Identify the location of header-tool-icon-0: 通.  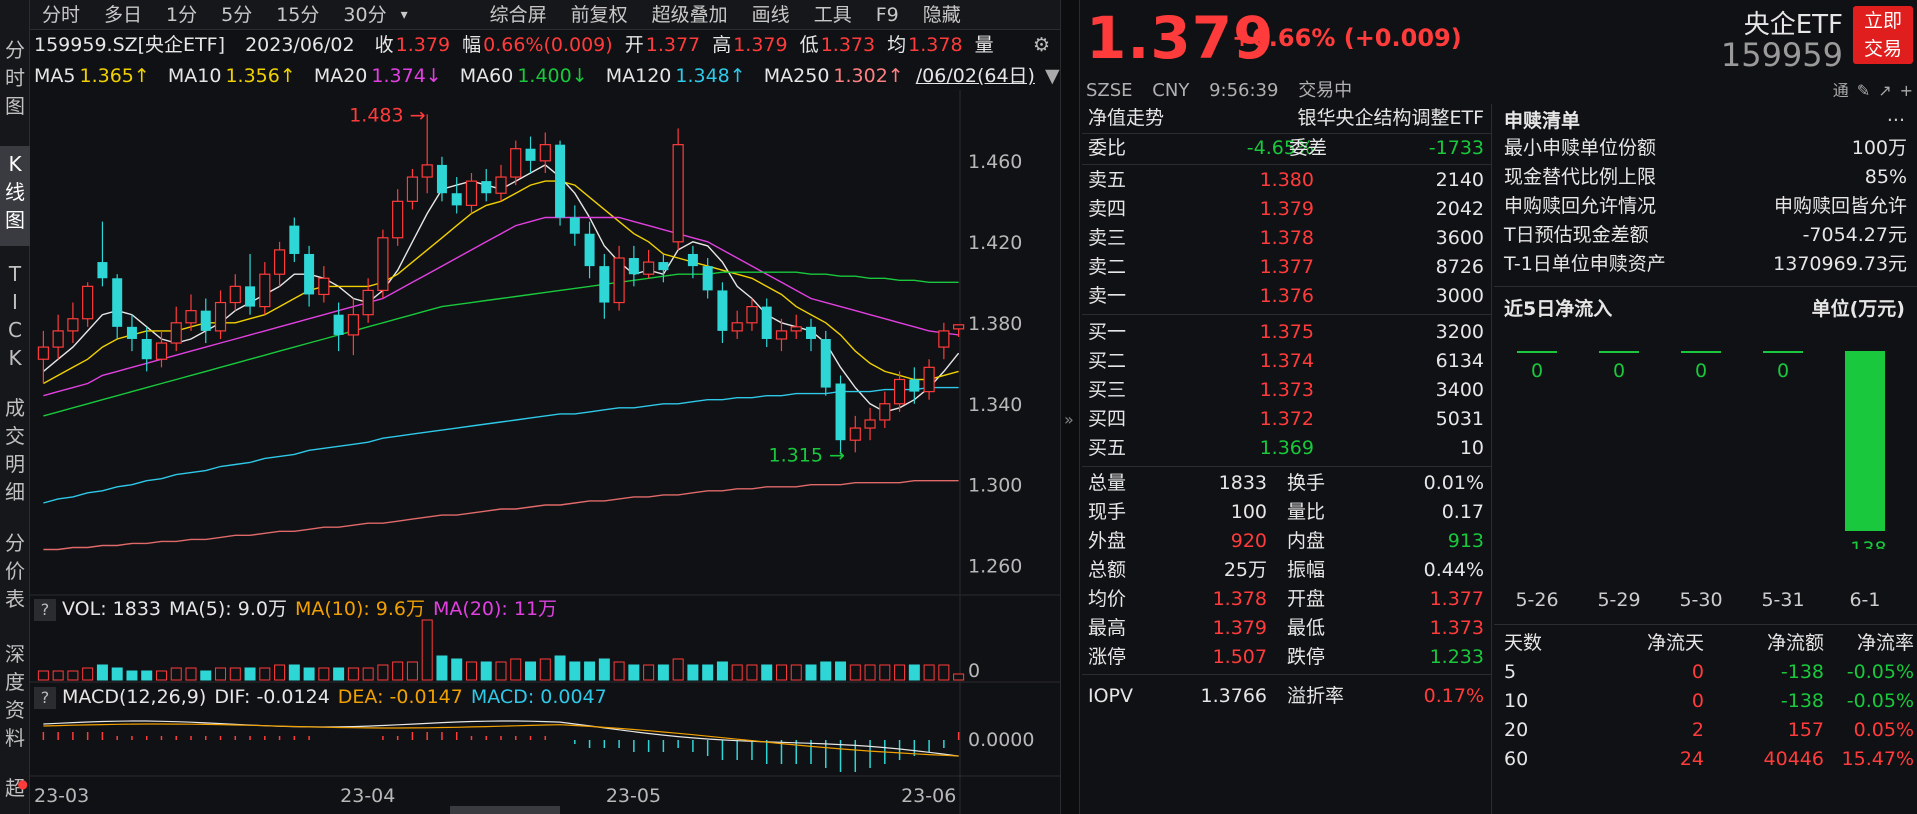
(1840, 90).